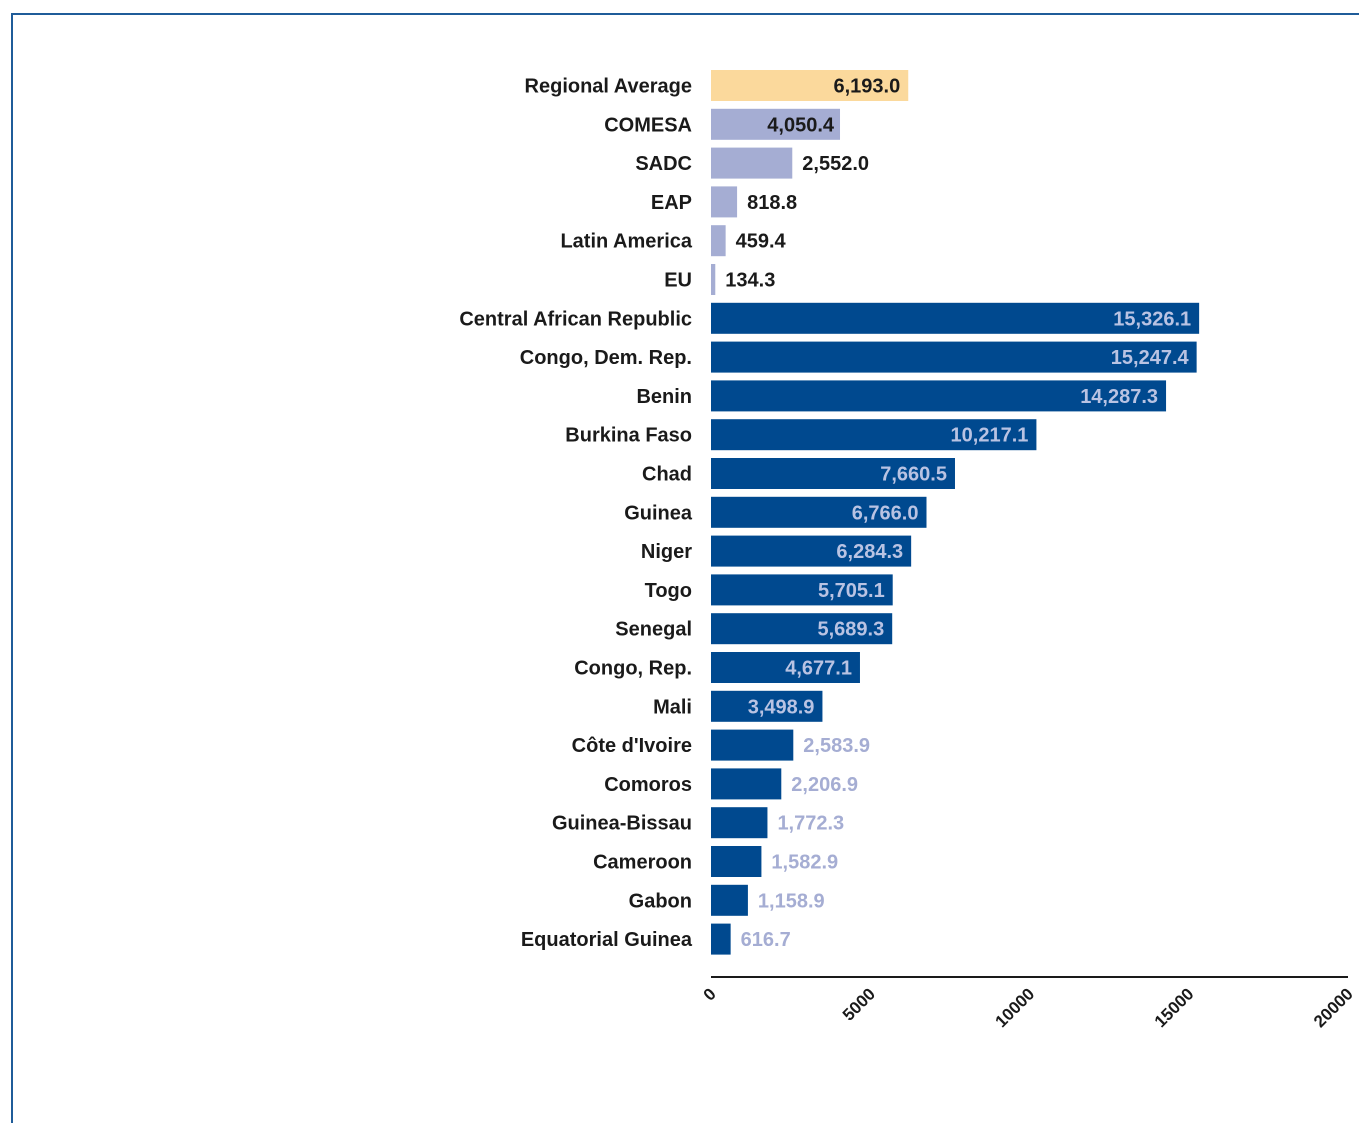 The height and width of the screenshot is (1123, 1359). Describe the element at coordinates (668, 591) in the screenshot. I see `category-label-togo: Togo` at that location.